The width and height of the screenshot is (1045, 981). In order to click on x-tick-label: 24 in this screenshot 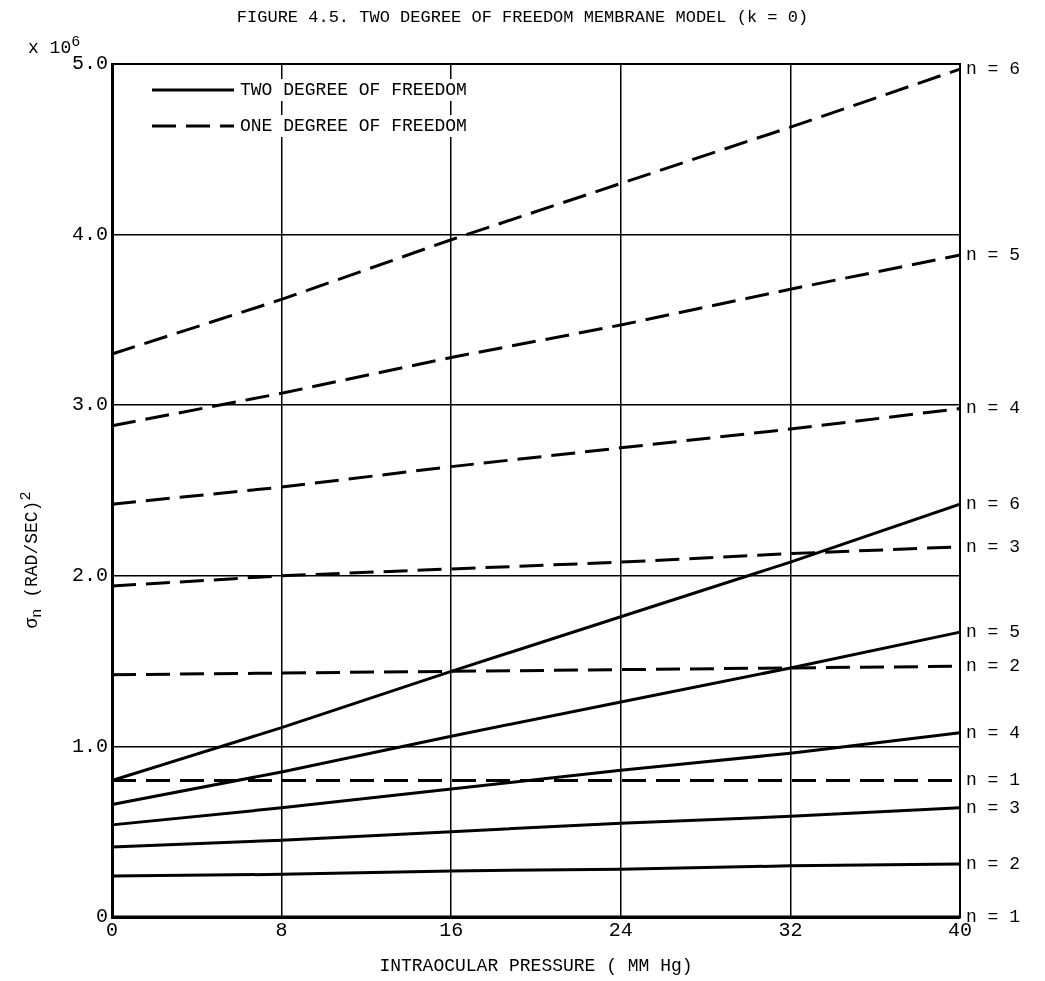, I will do `click(620, 931)`.